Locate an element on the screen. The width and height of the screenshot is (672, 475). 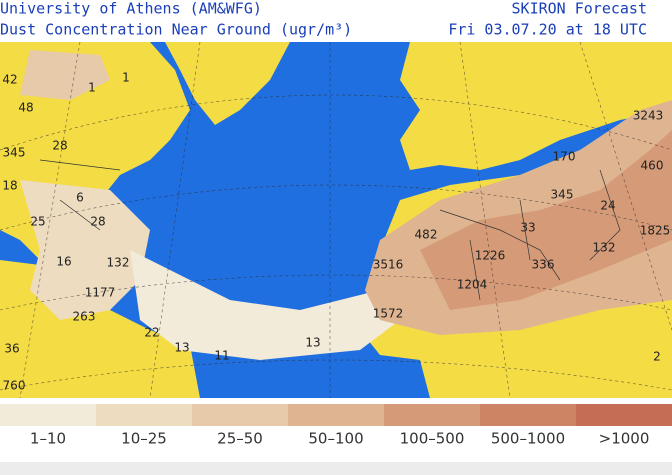
map-value-label: 2 is located at coordinates (657, 357).